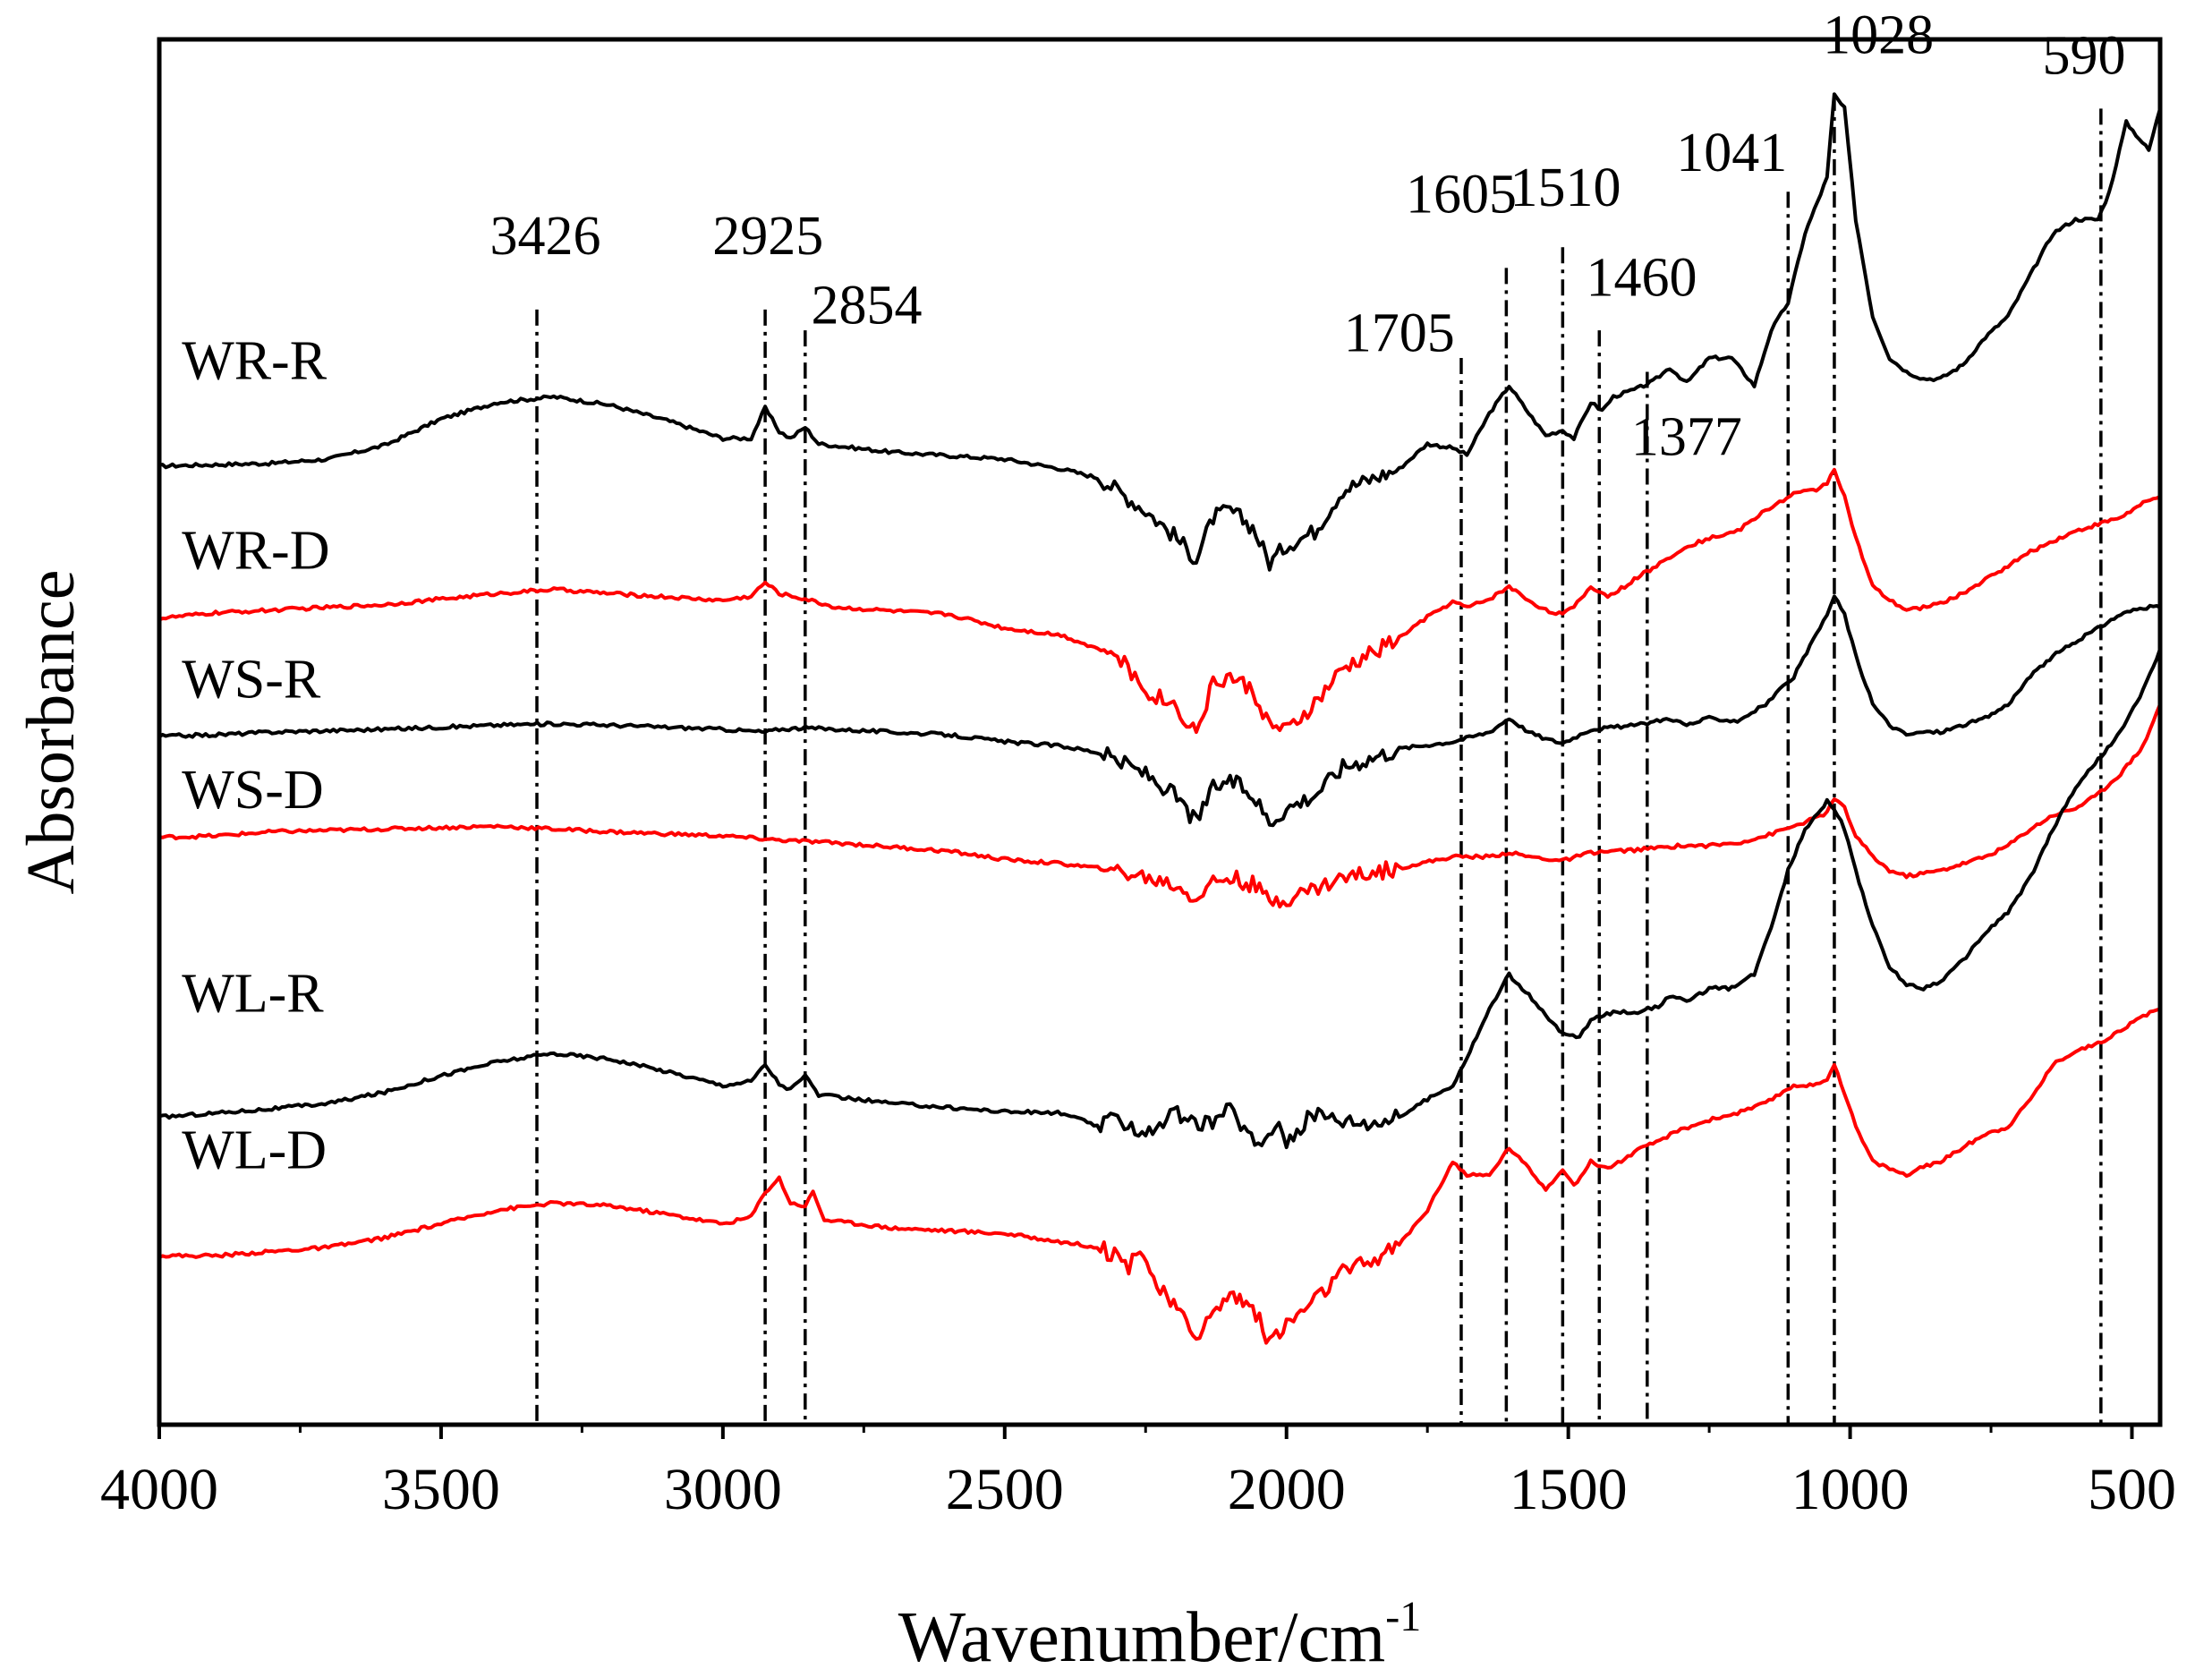 This screenshot has width=2212, height=1669. I want to click on x-tick-label-1000: 1000, so click(1850, 1489).